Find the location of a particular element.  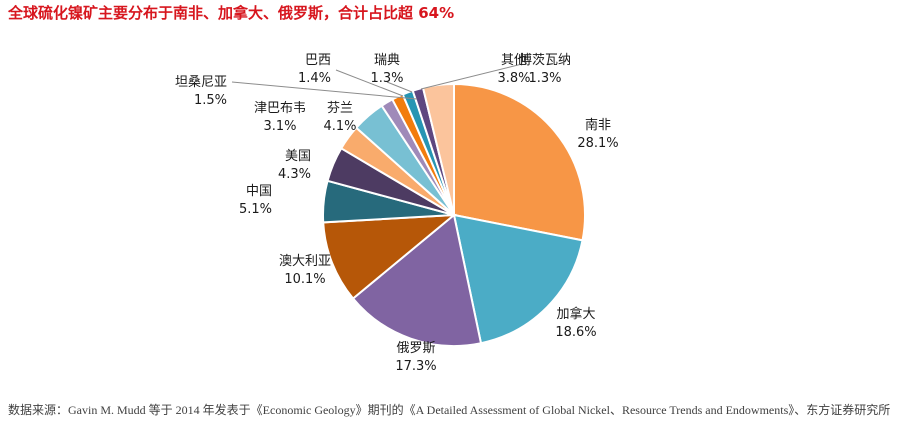

slice-value-5: 4.3% is located at coordinates (294, 174).